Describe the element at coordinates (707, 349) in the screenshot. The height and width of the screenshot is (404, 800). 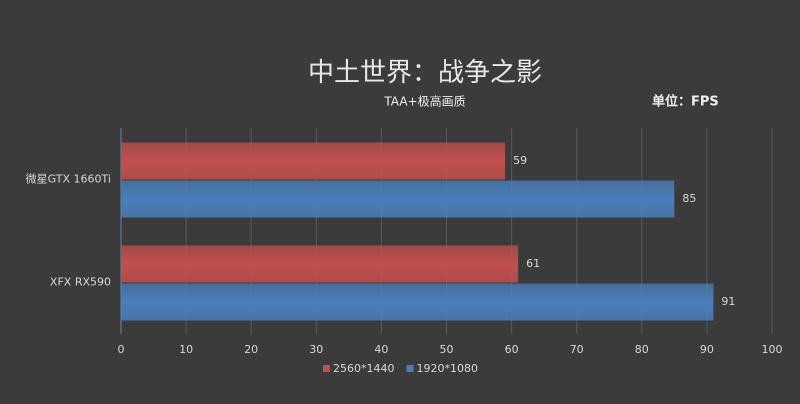
I see `x-tick-label: 90` at that location.